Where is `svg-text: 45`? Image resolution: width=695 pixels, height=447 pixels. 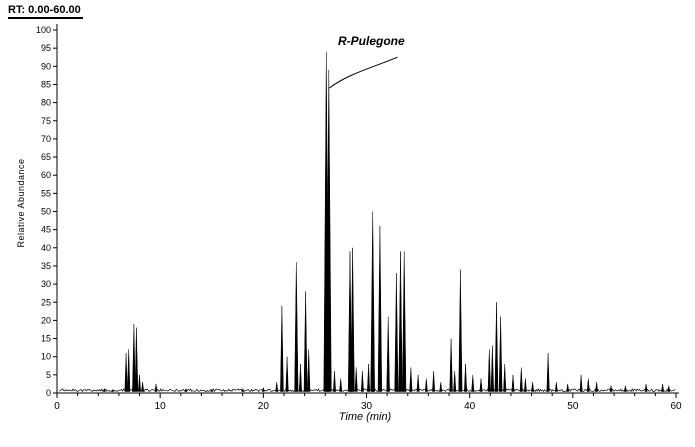
svg-text: 45 is located at coordinates (46, 230).